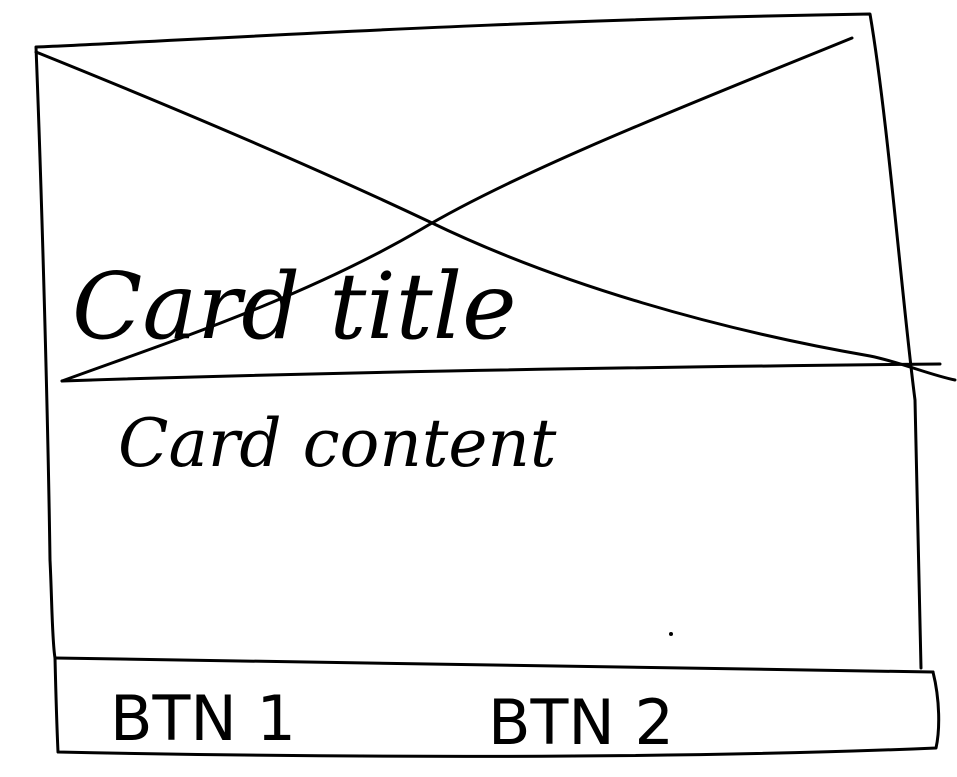 The image size is (957, 777). I want to click on footer-bottom-border, so click(497, 707).